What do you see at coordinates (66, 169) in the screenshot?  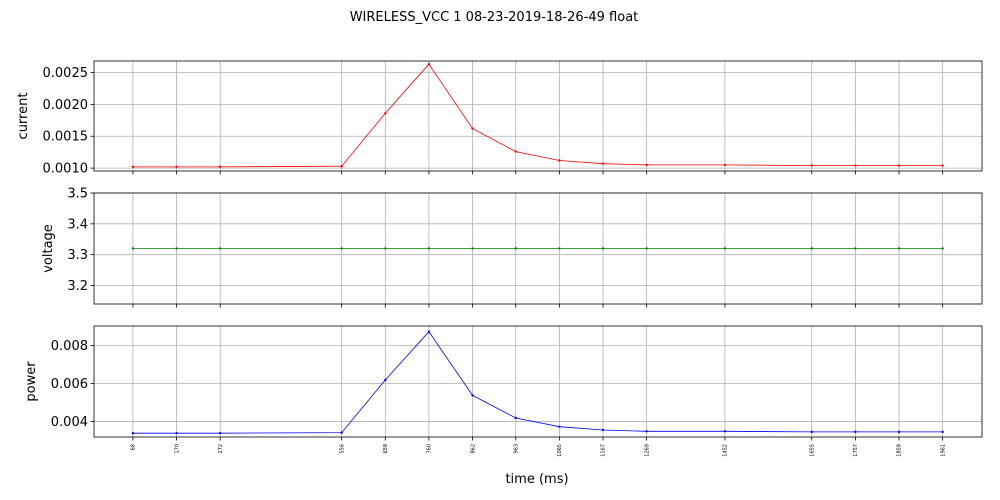 I see `y-tick-label: 0.0010` at bounding box center [66, 169].